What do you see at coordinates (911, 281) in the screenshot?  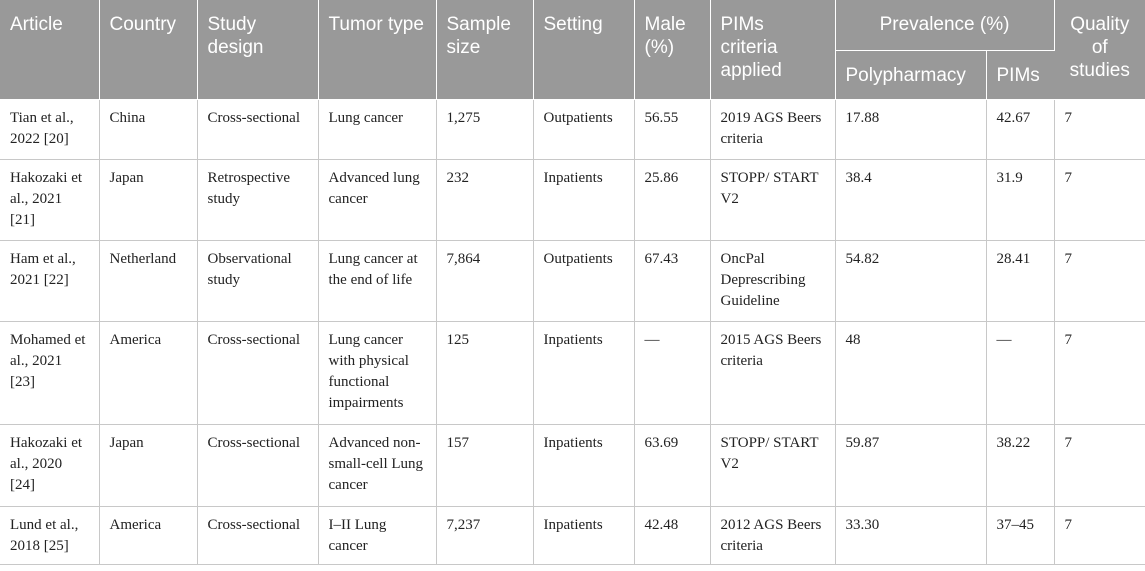 I see `cell-polypharmacy: 54.82` at bounding box center [911, 281].